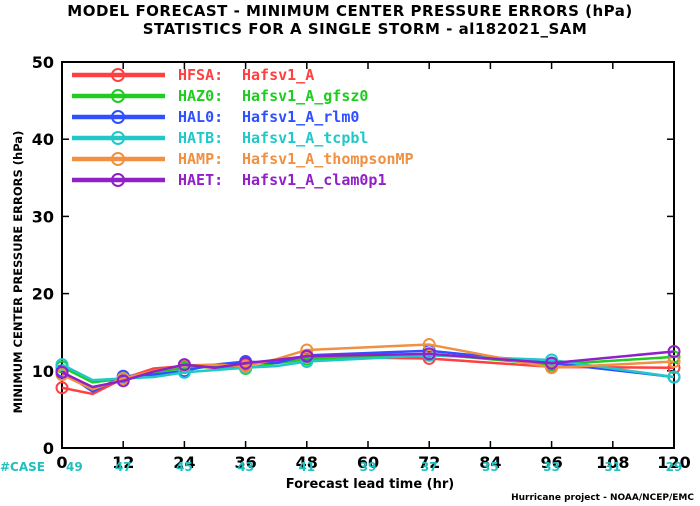 The image size is (700, 506). I want to click on y-tick-label: 20, so click(43, 294).